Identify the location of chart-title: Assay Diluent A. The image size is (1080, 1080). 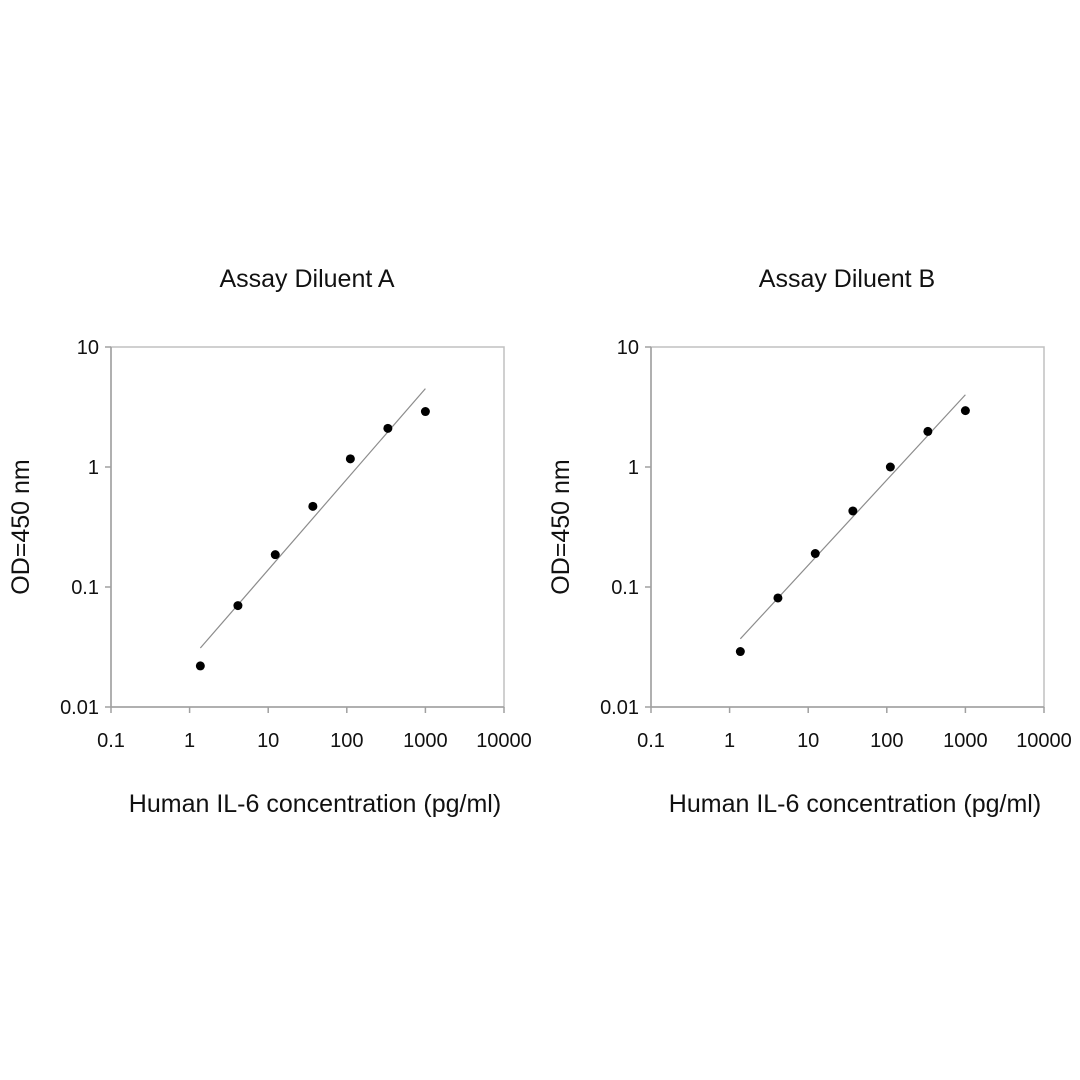
(306, 279).